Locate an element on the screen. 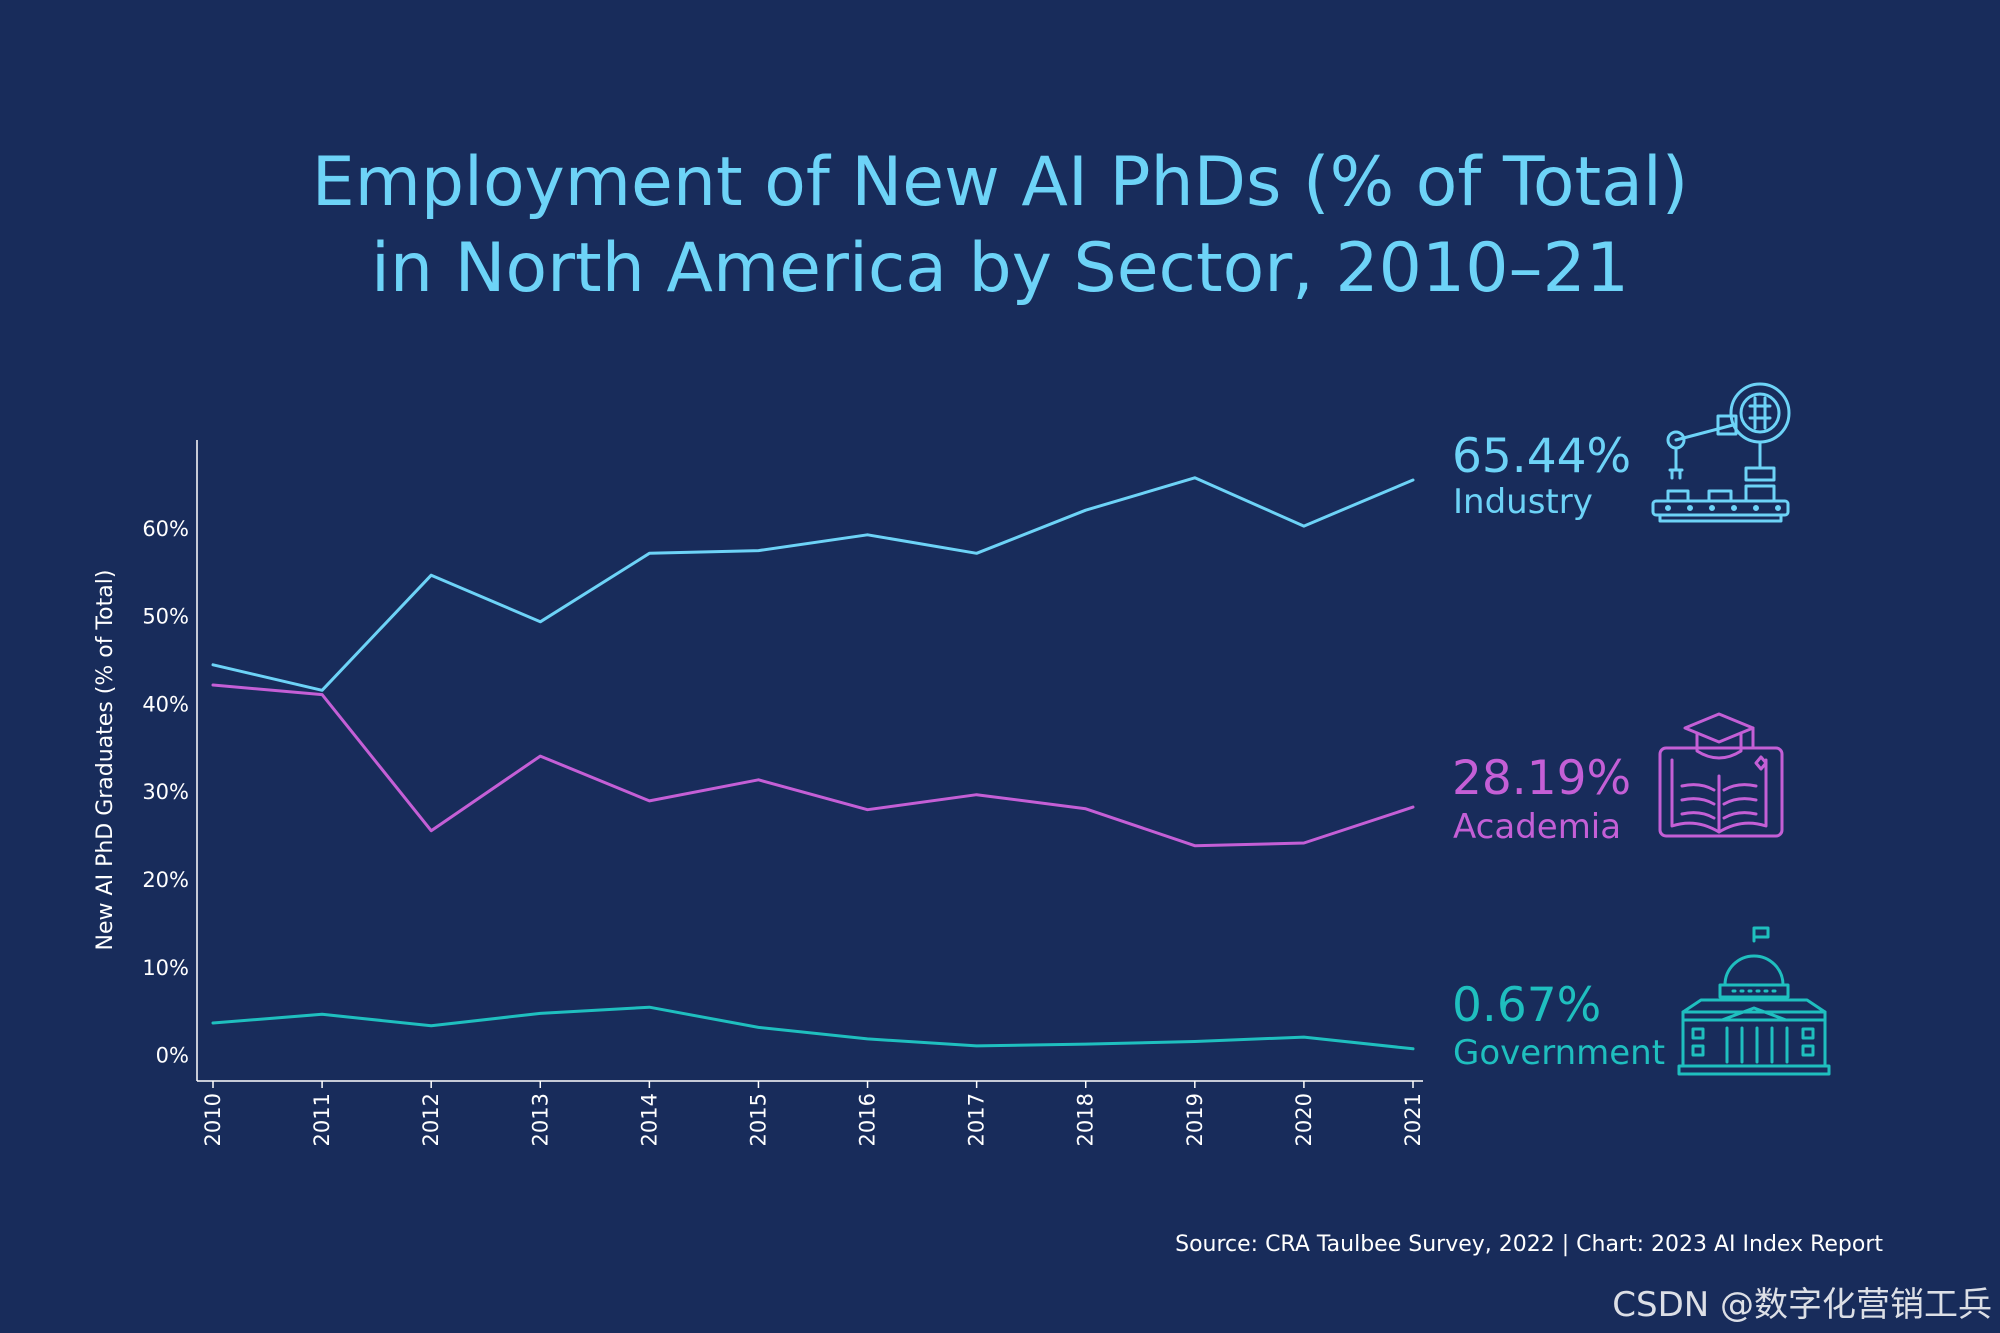  robot-arm-brain-icon is located at coordinates (1721, 452).